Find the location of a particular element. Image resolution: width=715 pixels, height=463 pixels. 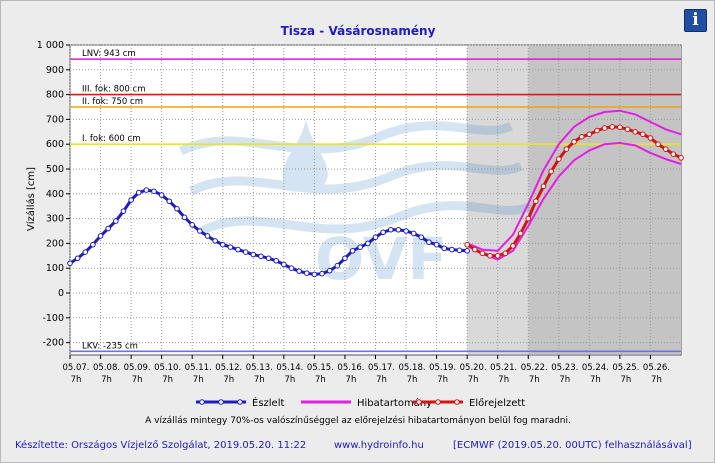

threshold-label-1: III. fok: 800 cm is located at coordinates (113, 90).